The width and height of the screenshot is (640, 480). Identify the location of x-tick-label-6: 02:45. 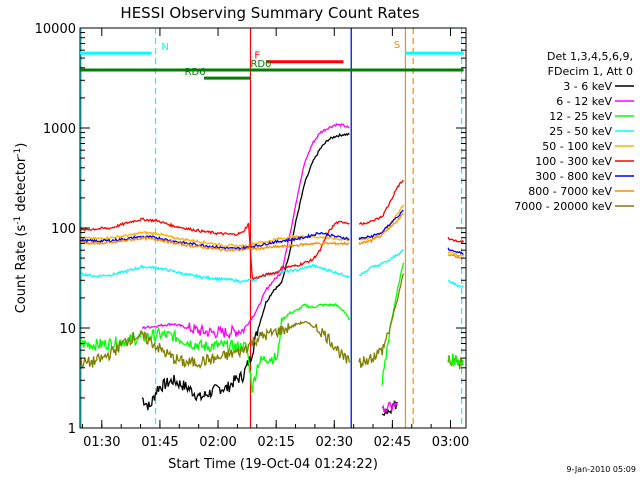
(392, 442).